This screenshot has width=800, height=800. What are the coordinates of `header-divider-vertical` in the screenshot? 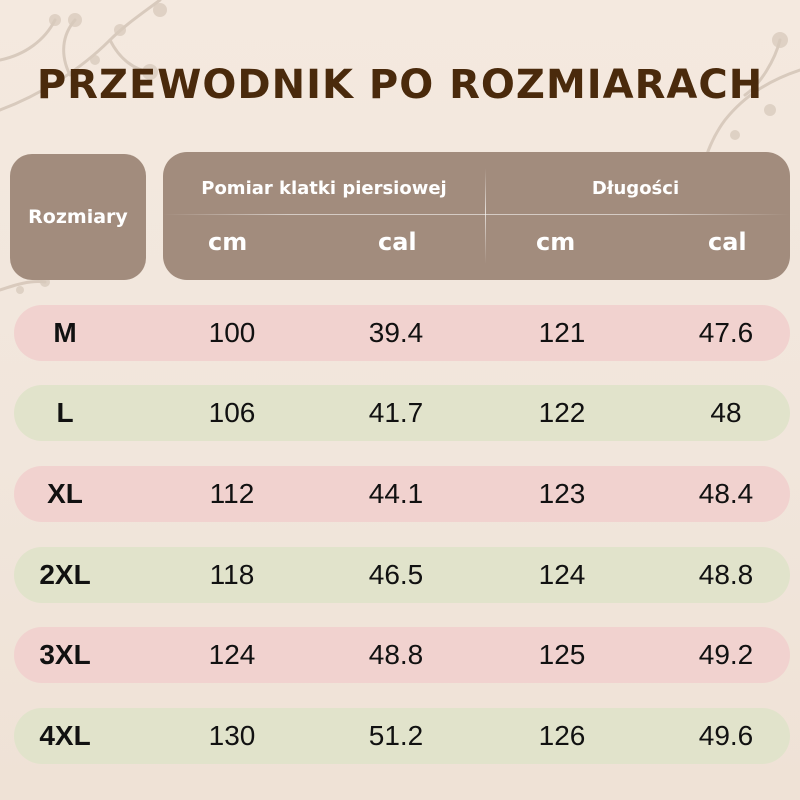 It's located at (485, 216).